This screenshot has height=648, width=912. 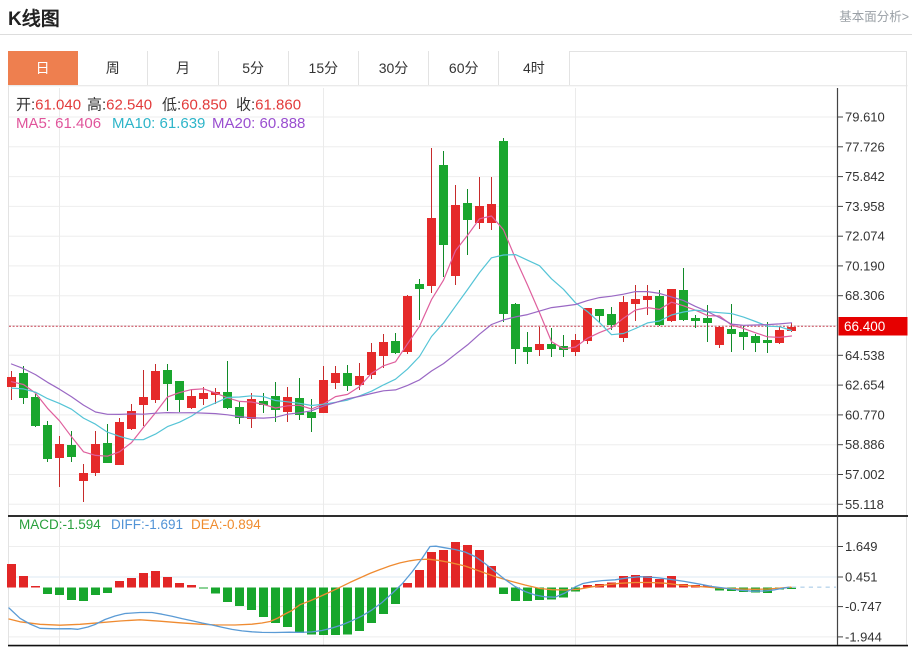 I want to click on svg-text: -0.747, so click(x=863, y=606).